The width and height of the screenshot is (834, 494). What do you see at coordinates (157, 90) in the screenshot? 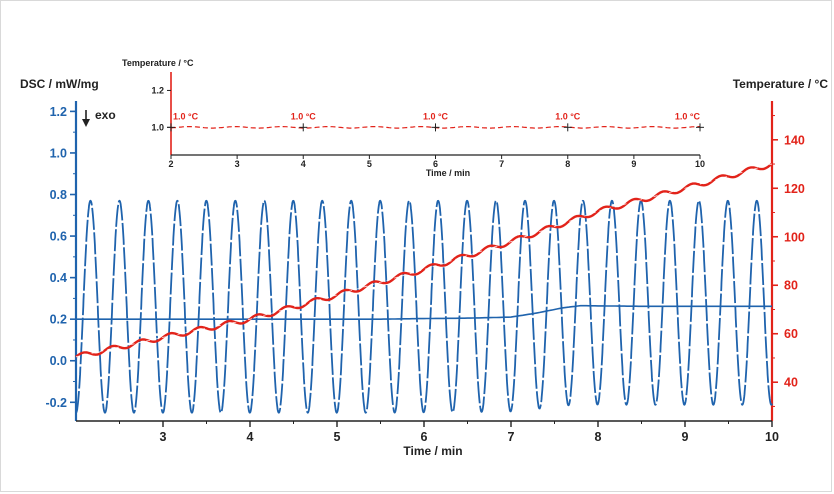
I see `inset-y-tick-label: 1.2` at bounding box center [157, 90].